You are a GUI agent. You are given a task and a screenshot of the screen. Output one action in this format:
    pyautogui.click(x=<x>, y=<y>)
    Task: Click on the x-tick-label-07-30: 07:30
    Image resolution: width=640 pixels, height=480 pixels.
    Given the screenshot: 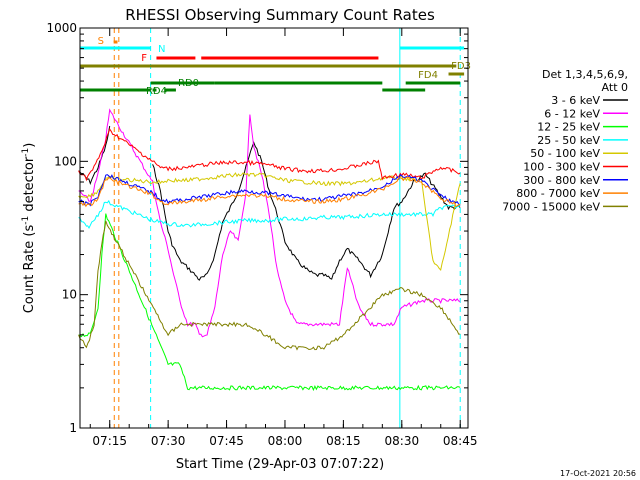 What is the action you would take?
    pyautogui.click(x=168, y=441)
    